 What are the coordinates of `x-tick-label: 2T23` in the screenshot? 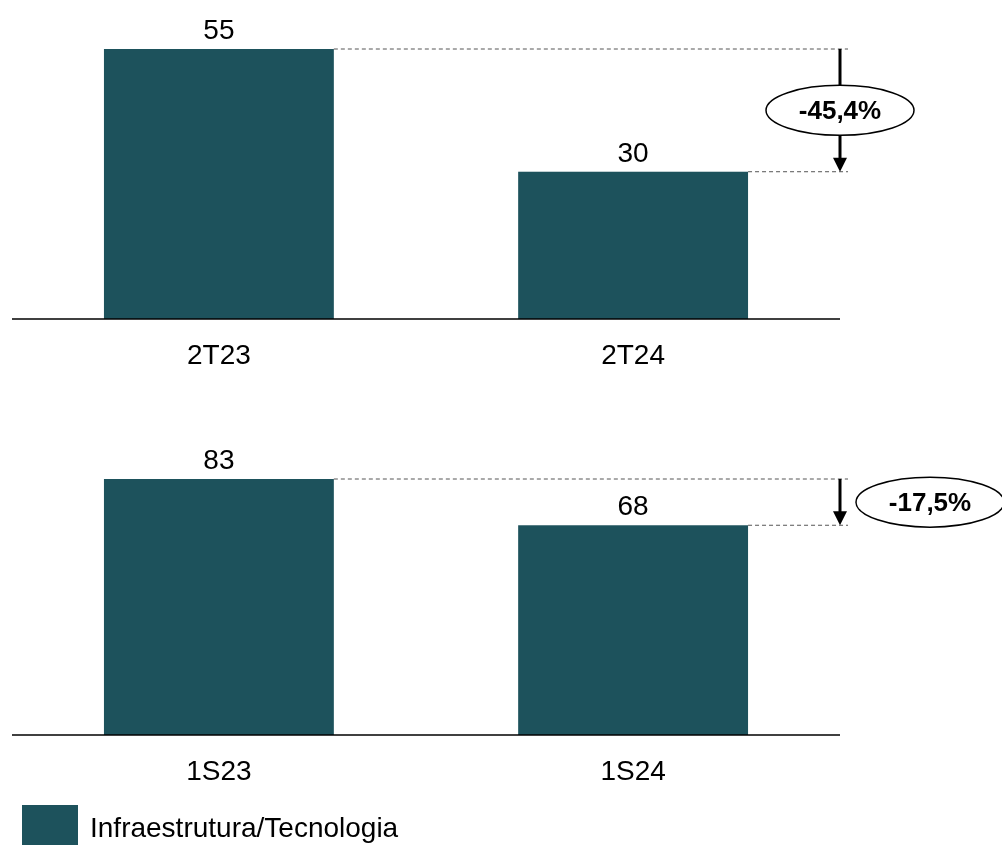 It's located at (218, 354).